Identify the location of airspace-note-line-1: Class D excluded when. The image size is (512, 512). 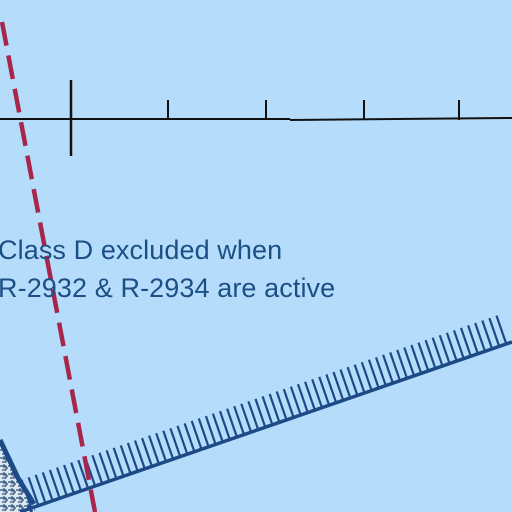
(141, 250).